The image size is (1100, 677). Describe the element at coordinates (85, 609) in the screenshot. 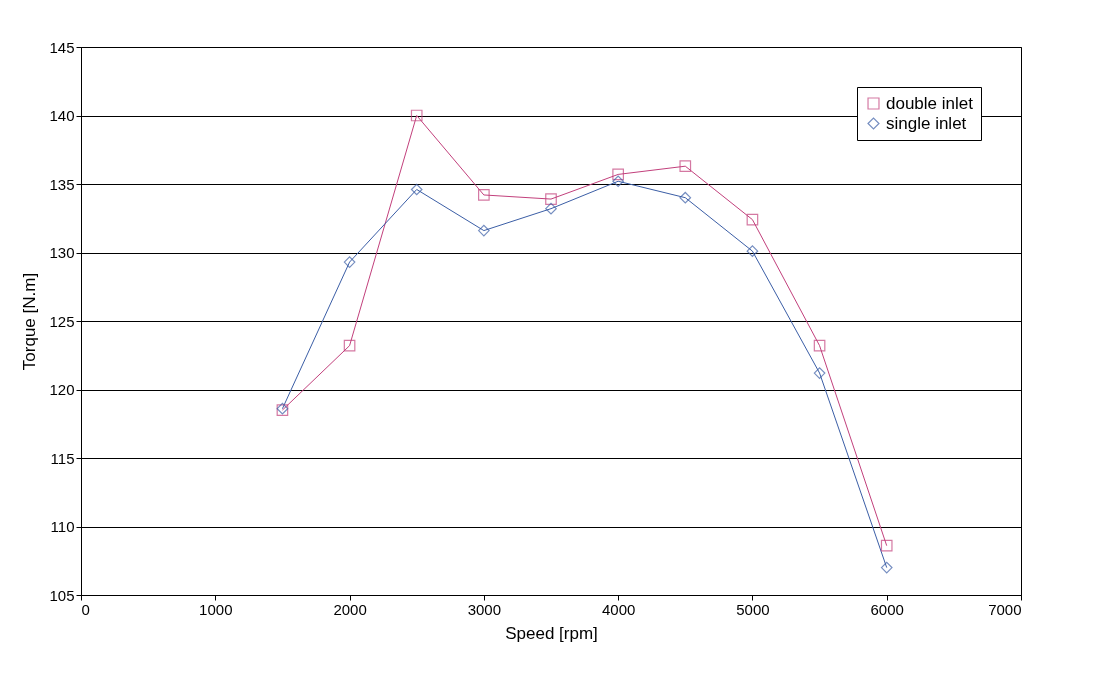

I see `x-tick-label: 0` at that location.